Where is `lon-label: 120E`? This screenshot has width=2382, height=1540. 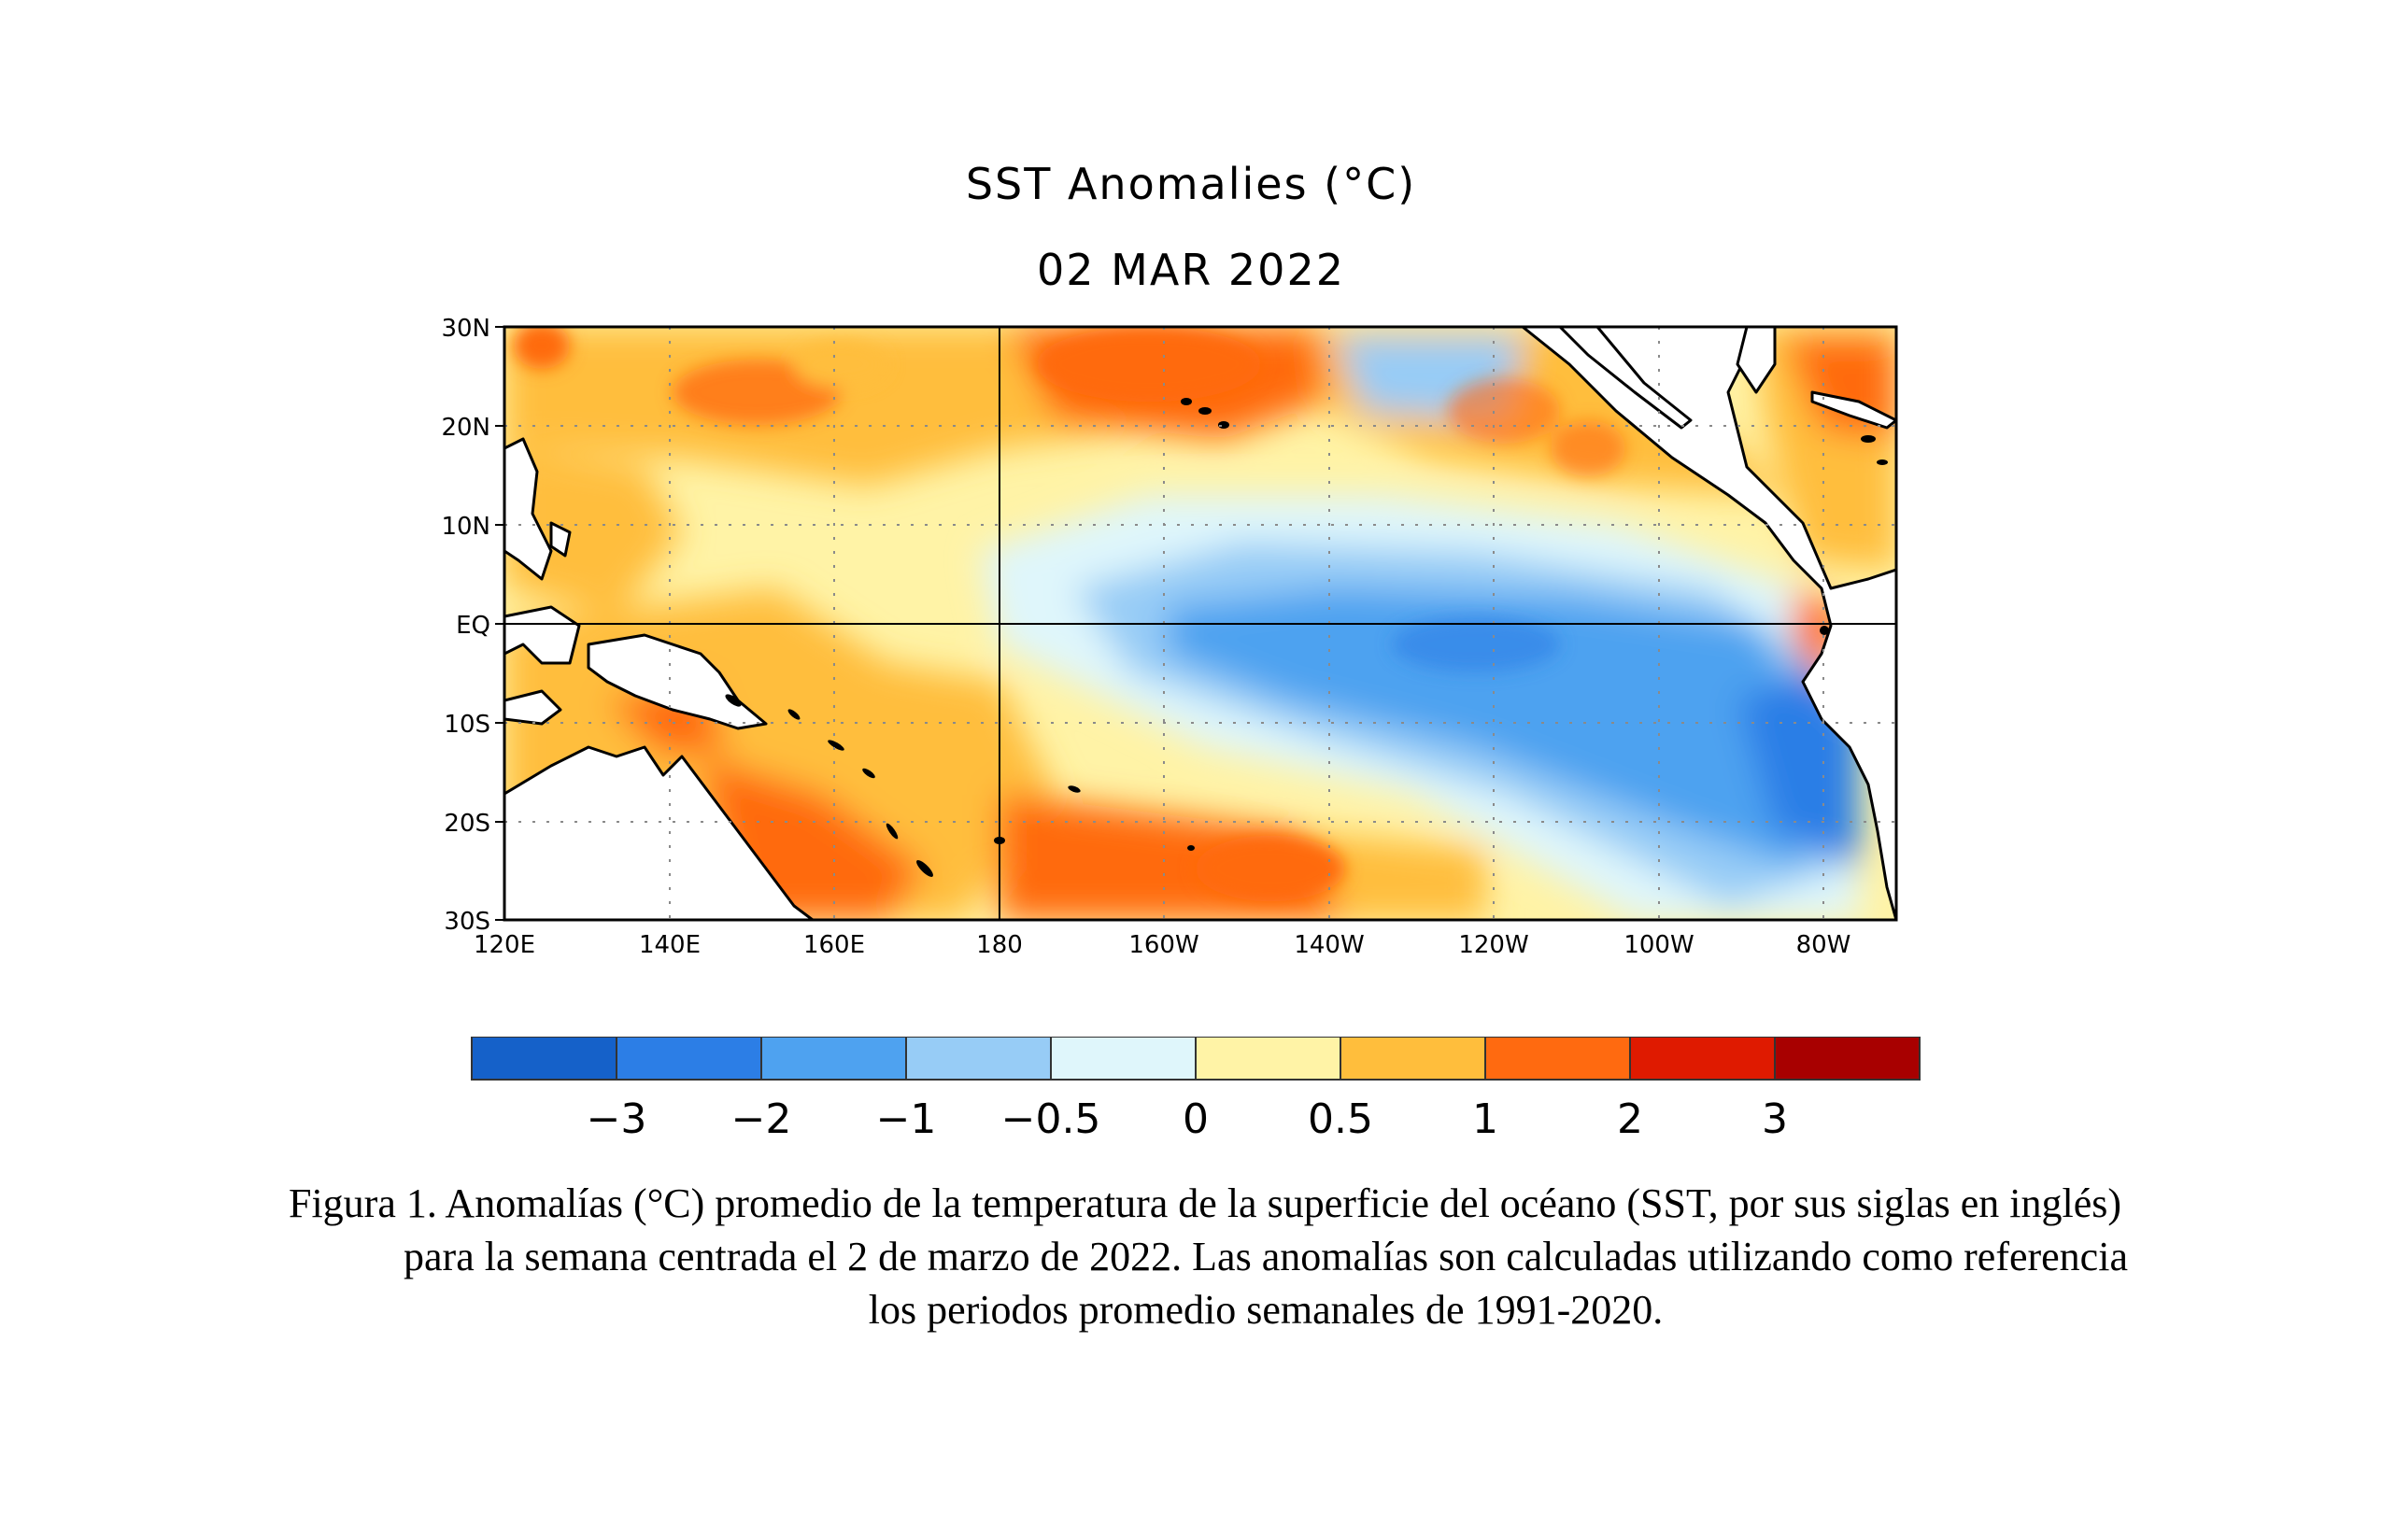 lon-label: 120E is located at coordinates (504, 945).